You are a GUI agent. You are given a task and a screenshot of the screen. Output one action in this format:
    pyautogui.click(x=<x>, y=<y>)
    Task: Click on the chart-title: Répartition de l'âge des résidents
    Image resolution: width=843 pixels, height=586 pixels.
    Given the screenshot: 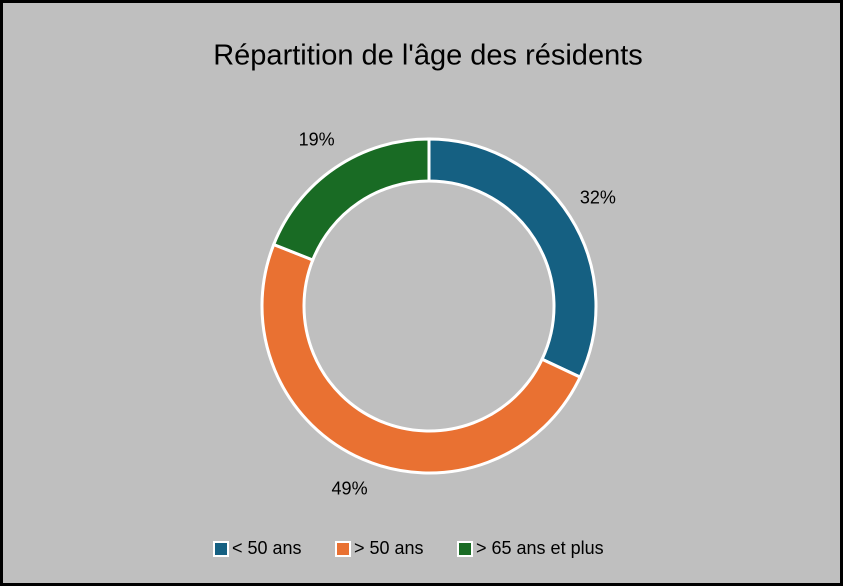 What is the action you would take?
    pyautogui.click(x=428, y=56)
    